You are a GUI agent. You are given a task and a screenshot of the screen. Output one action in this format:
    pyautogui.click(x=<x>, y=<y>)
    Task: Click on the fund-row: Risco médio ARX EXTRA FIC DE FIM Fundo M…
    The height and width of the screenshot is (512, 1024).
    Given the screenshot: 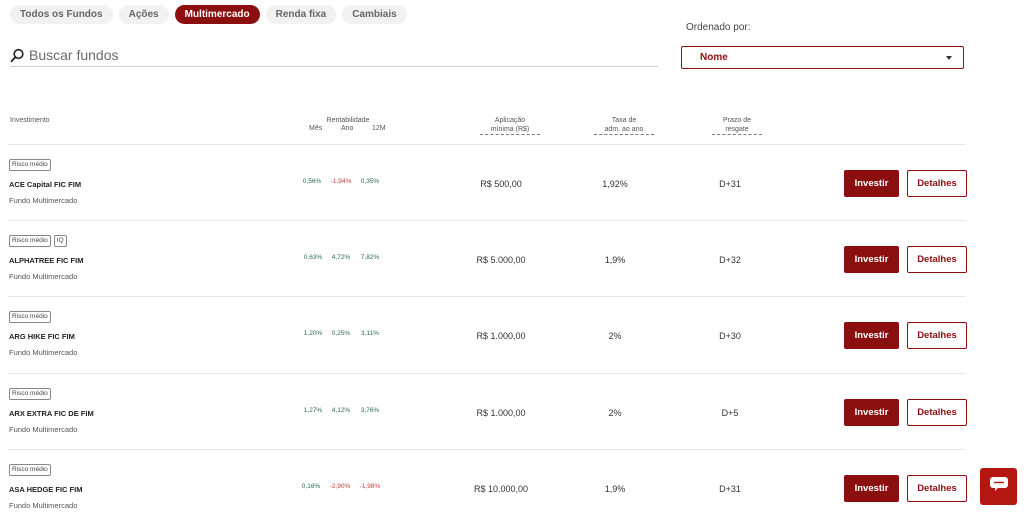 What is the action you would take?
    pyautogui.click(x=512, y=412)
    